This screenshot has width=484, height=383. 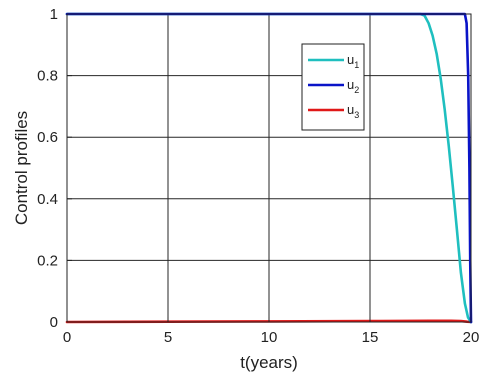 What do you see at coordinates (47, 260) in the screenshot?
I see `y-tick-label: 0.2` at bounding box center [47, 260].